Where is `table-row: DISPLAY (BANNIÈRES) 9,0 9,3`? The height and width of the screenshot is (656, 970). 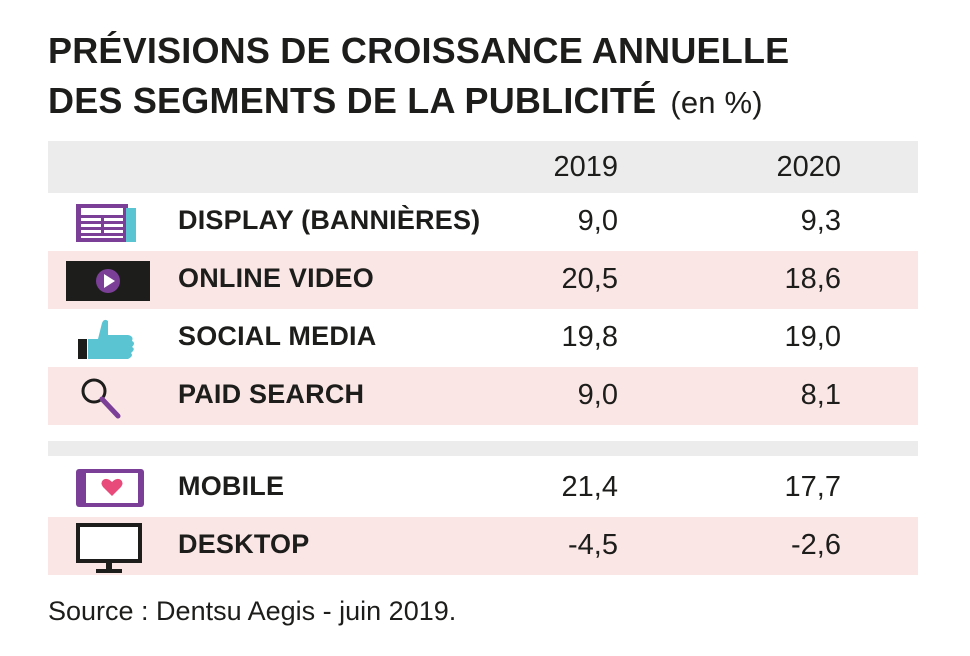 table-row: DISPLAY (BANNIÈRES) 9,0 9,3 is located at coordinates (483, 222).